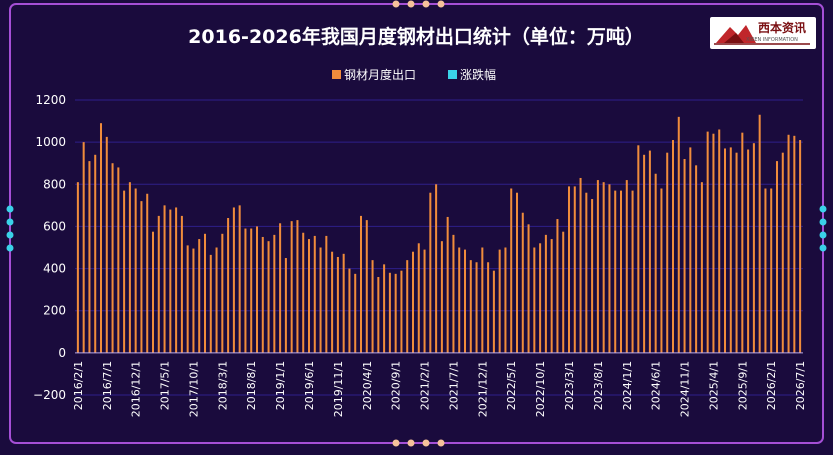  What do you see at coordinates (280, 385) in the screenshot?
I see `x-tick-label: 2019/1/1` at bounding box center [280, 385].